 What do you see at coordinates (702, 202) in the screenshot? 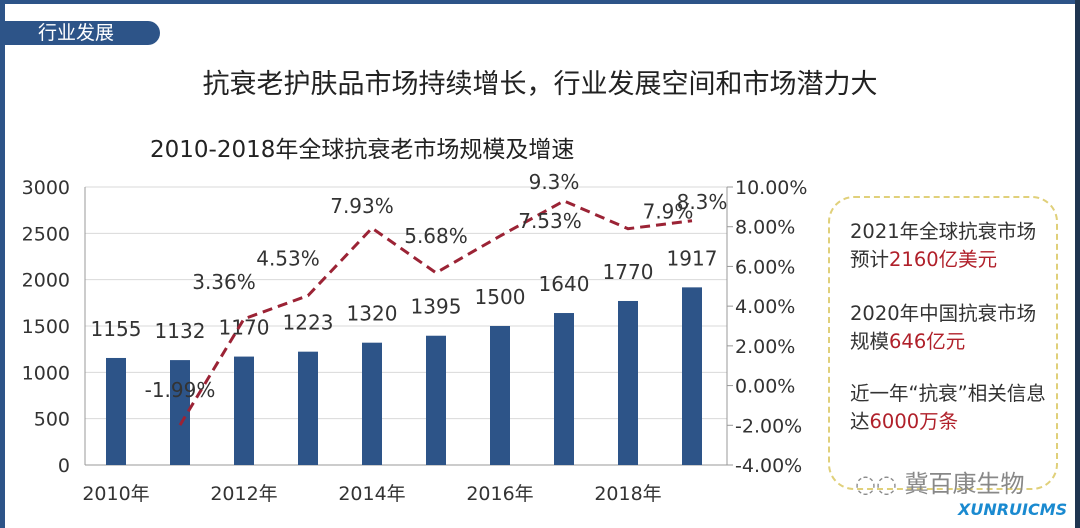
I see `growth-label: 8.3%` at bounding box center [702, 202].